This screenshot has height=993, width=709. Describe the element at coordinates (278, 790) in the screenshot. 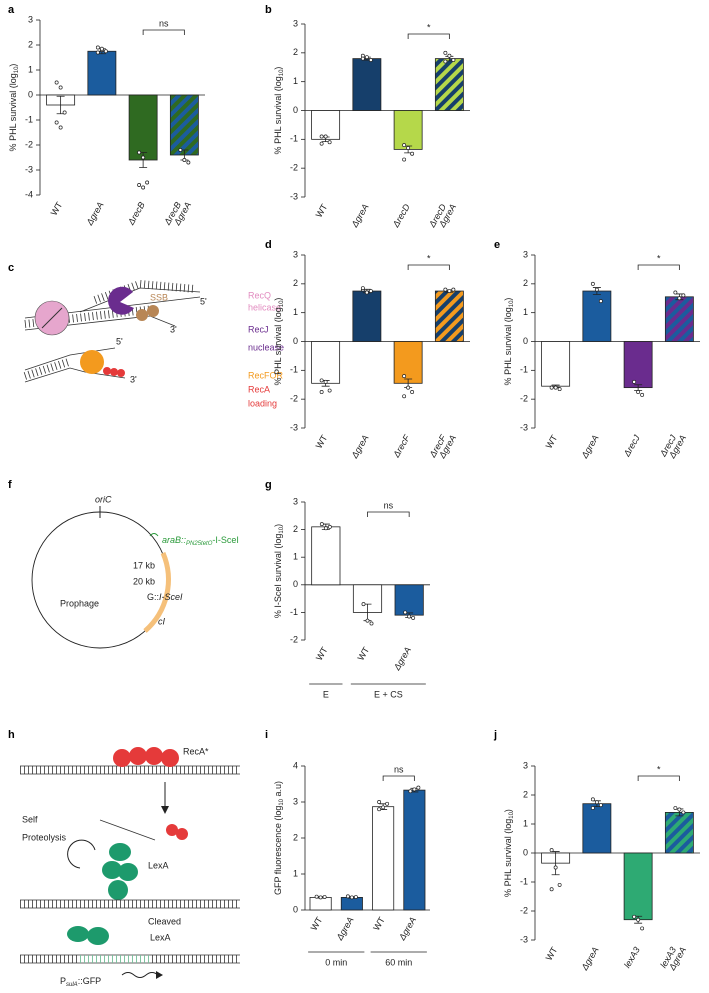

I see `y-axis-label-part: a.u)` at that location.